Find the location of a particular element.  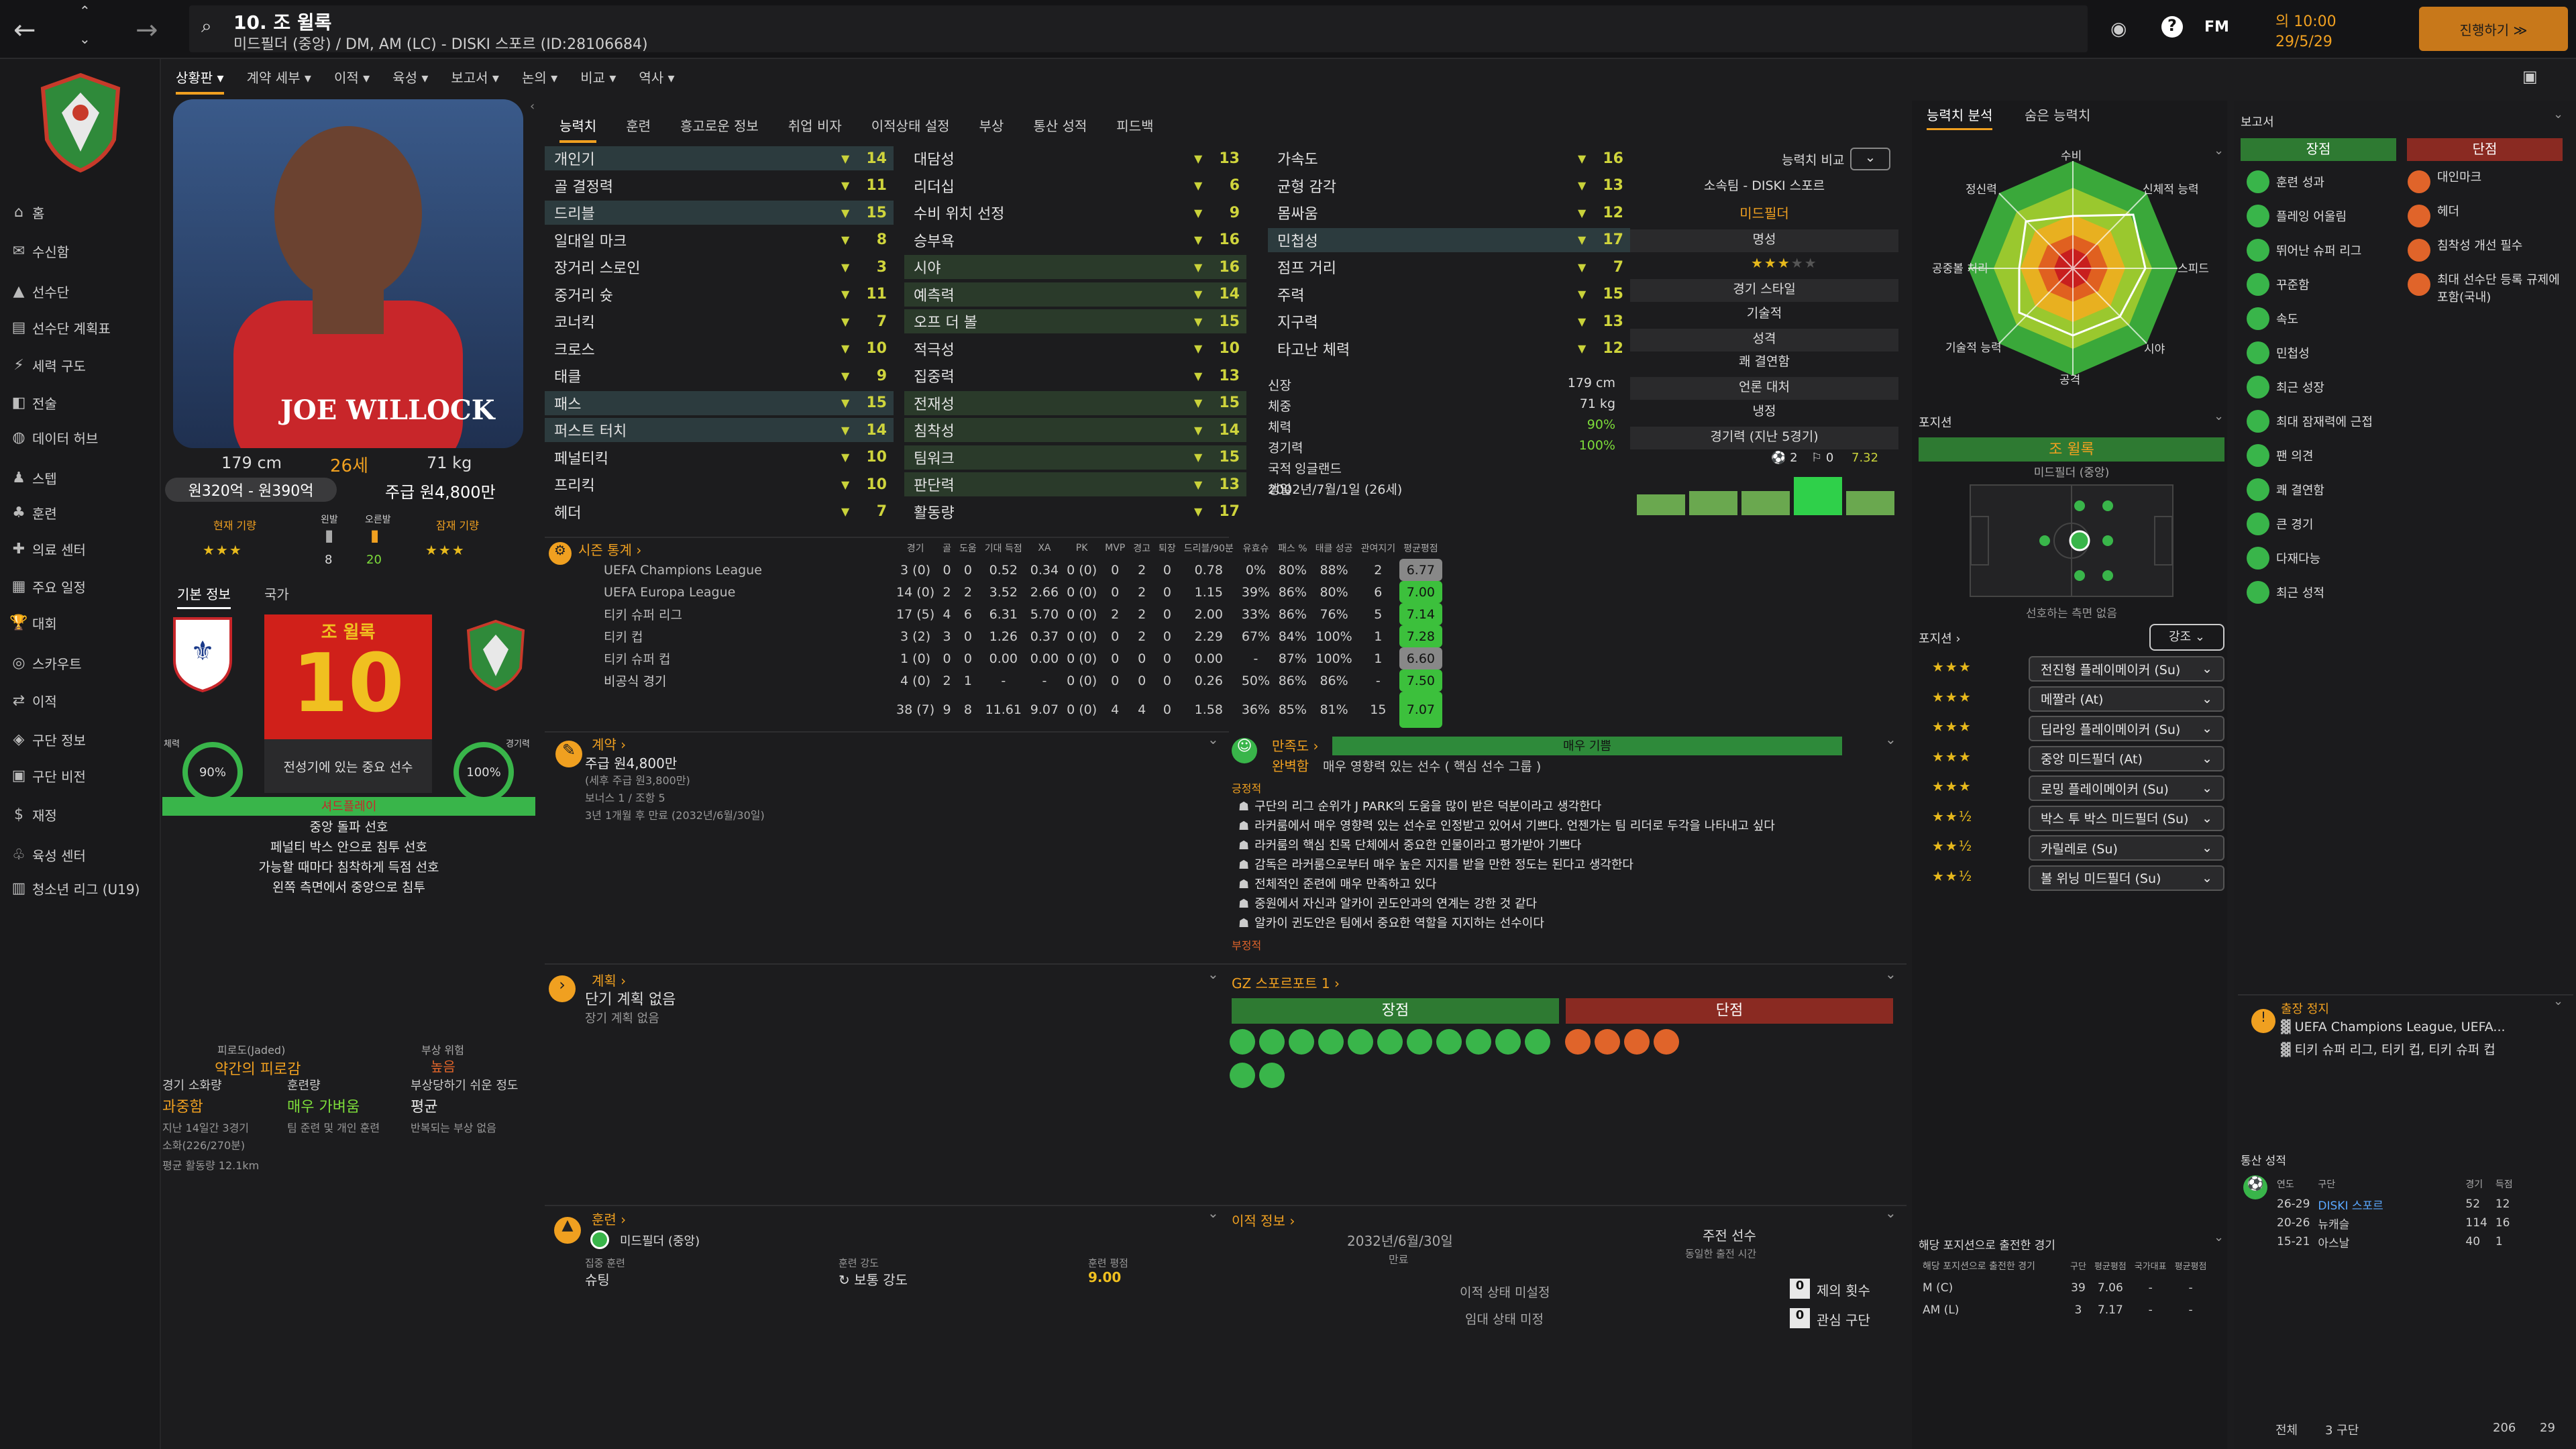

physical-attribute-row: 지구력 ▼ 13 is located at coordinates (1449, 321).